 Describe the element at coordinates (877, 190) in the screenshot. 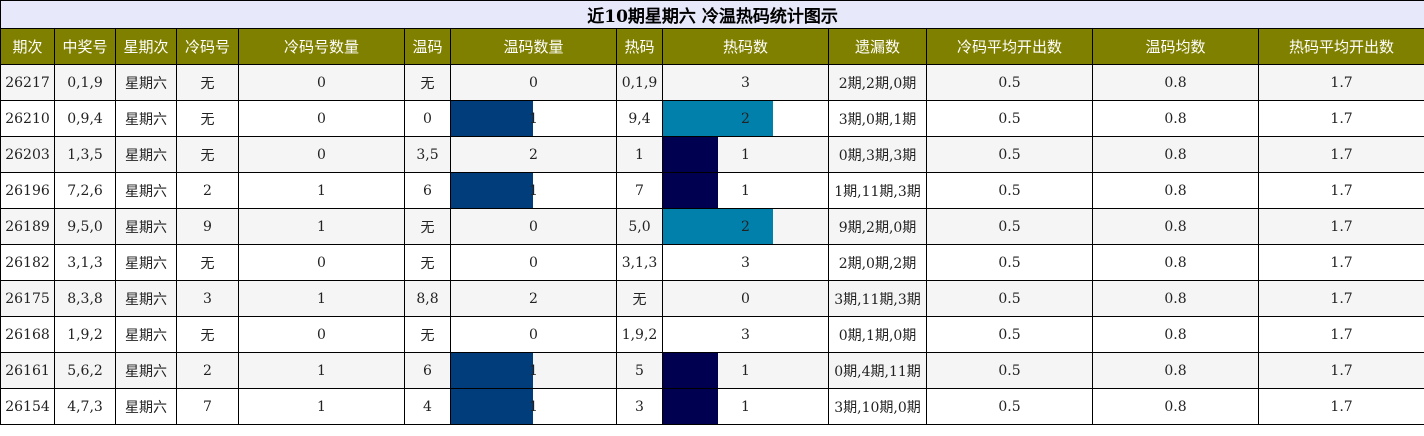

I see `missing-cell: 1期,11期,3期` at that location.